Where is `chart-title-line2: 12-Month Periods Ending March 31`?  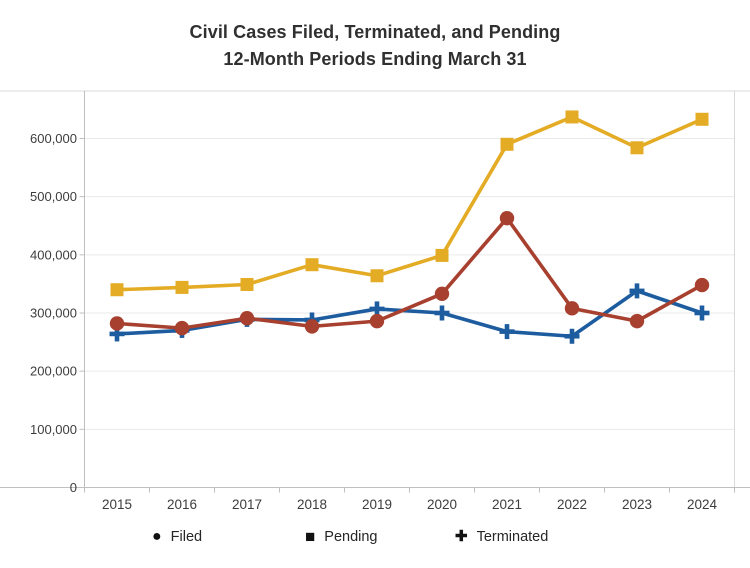 chart-title-line2: 12-Month Periods Ending March 31 is located at coordinates (375, 59).